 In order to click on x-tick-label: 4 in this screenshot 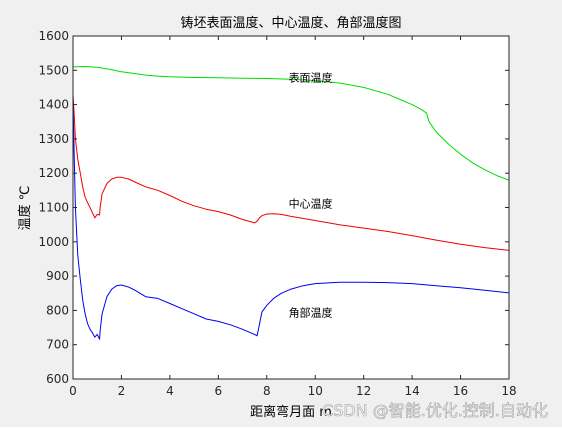, I will do `click(170, 391)`.